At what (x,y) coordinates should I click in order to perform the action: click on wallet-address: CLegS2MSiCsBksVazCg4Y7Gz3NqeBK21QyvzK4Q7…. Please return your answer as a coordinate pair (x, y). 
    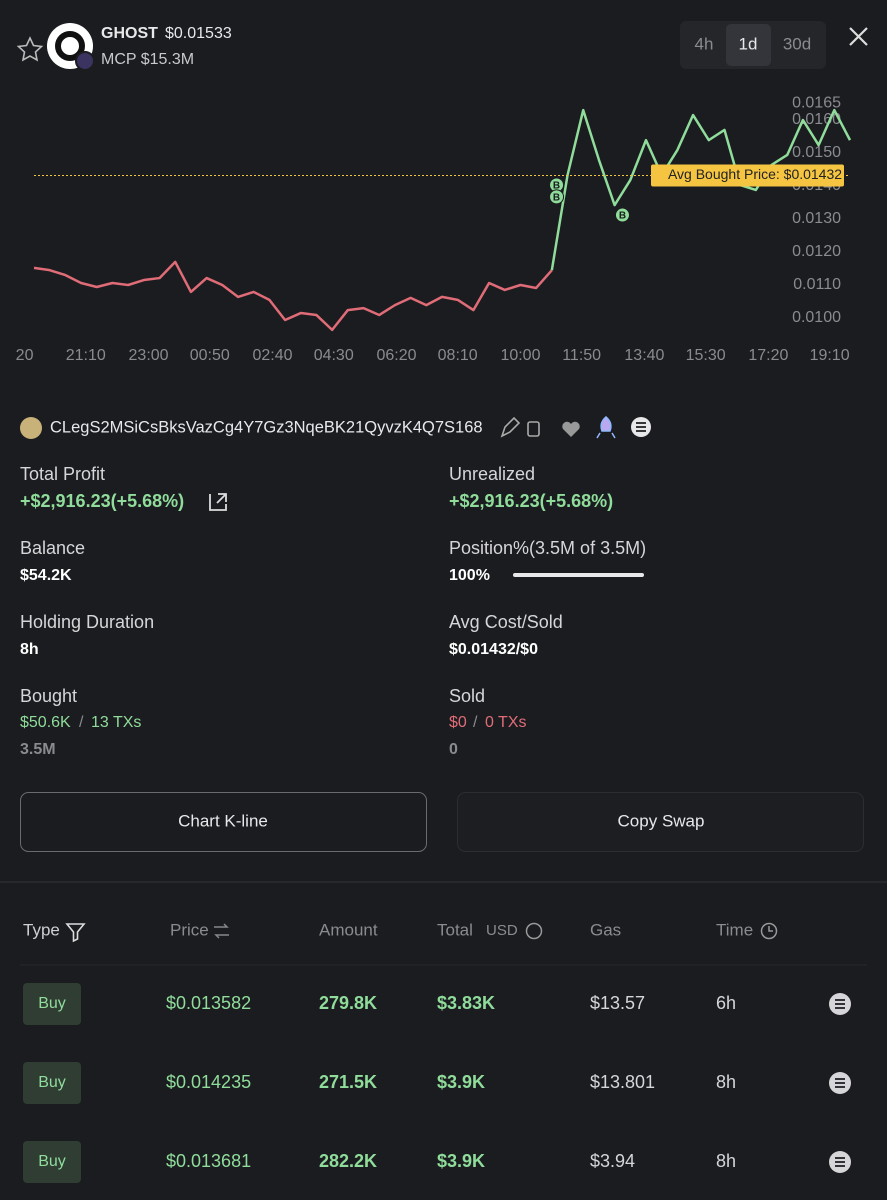
    Looking at the image, I should click on (266, 427).